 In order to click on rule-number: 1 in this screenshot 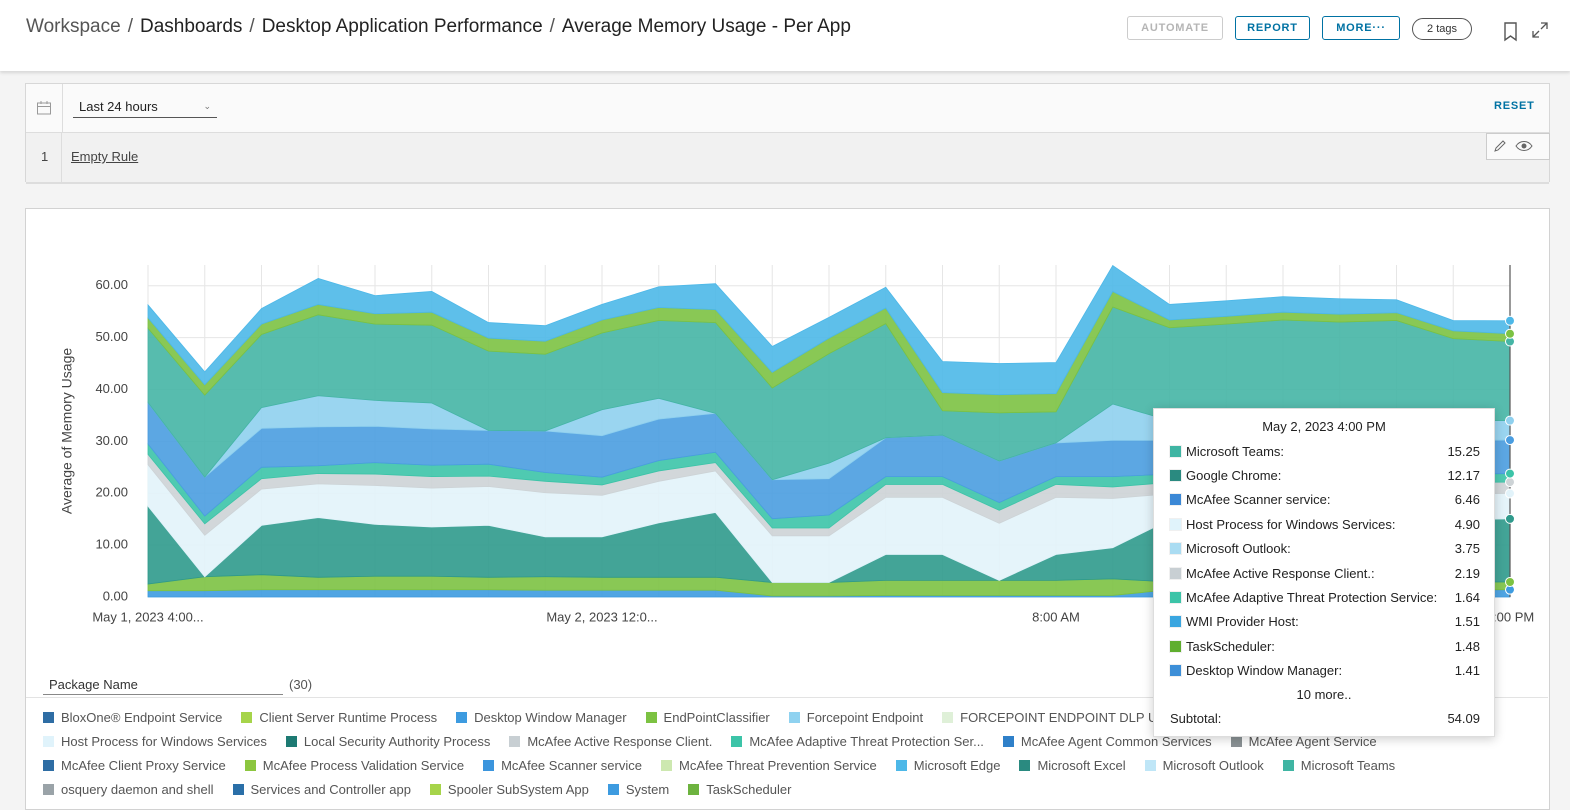, I will do `click(45, 156)`.